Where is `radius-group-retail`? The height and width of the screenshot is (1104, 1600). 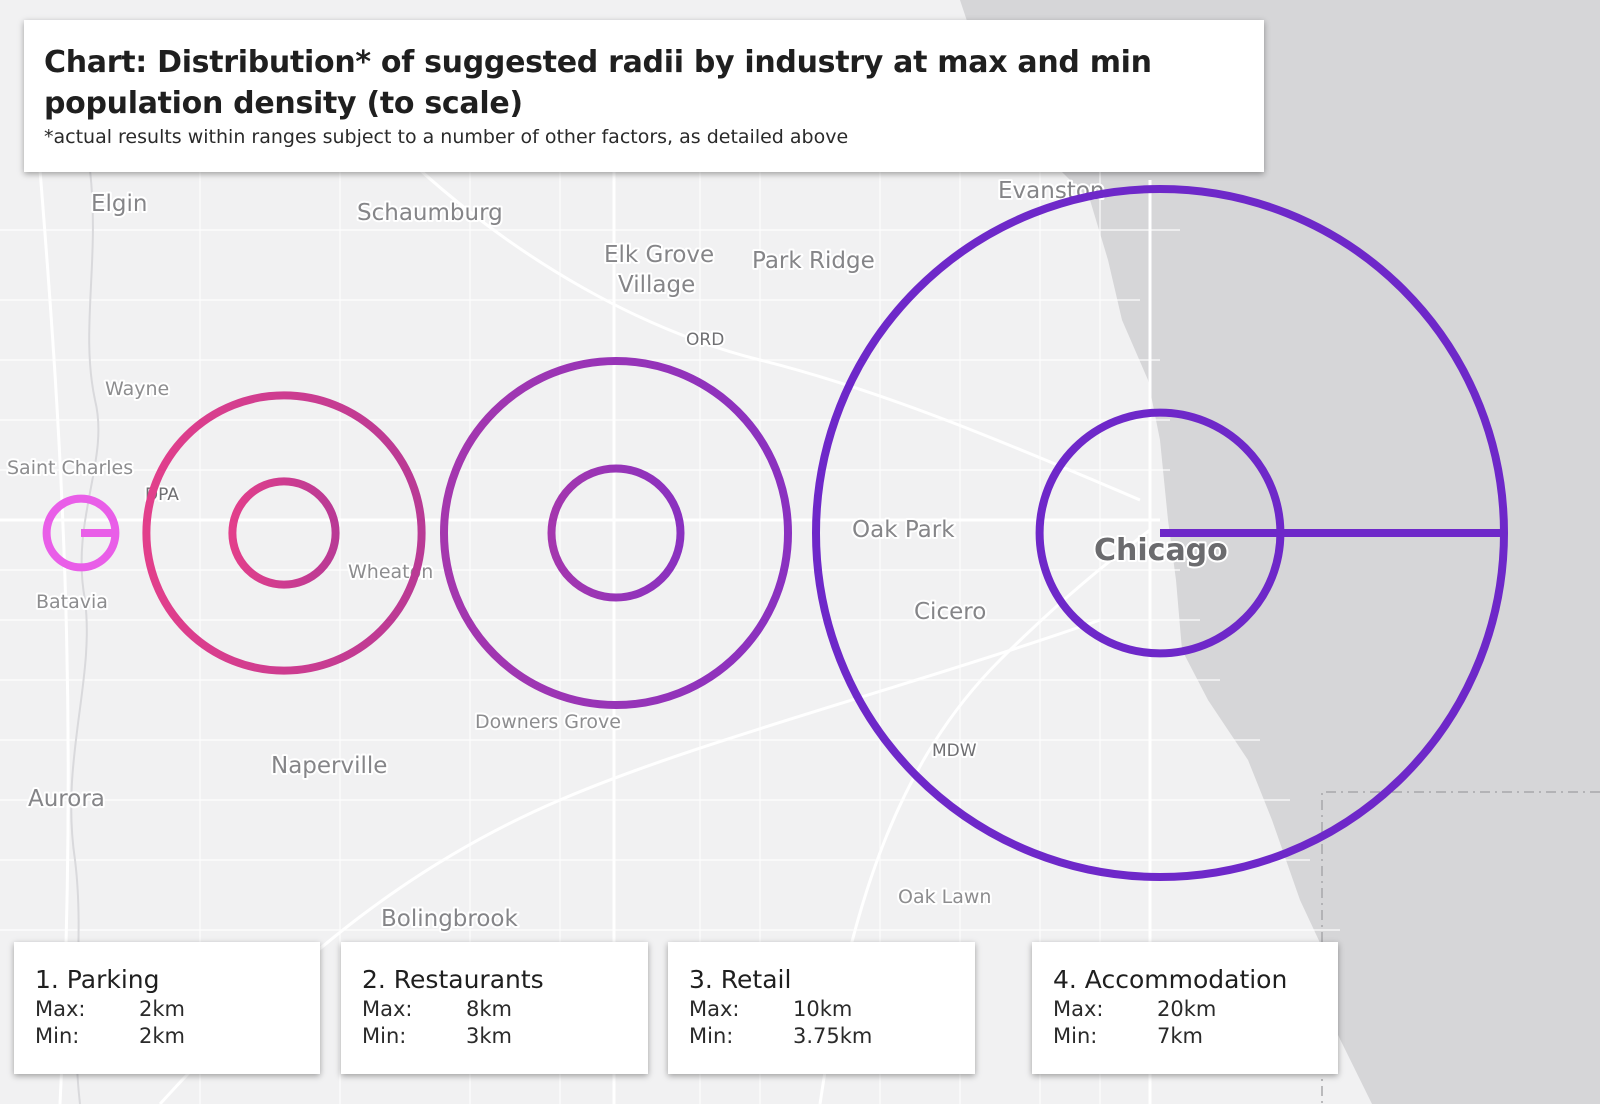
radius-group-retail is located at coordinates (616, 533).